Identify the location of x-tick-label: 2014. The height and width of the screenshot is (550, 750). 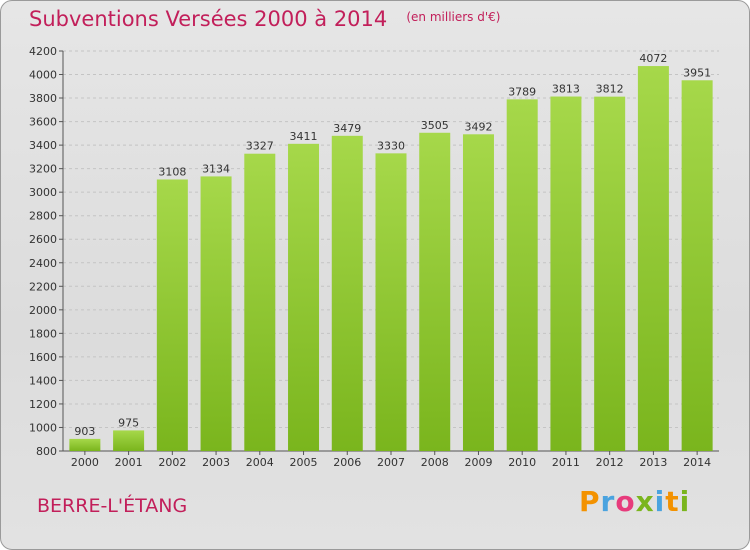
(697, 462).